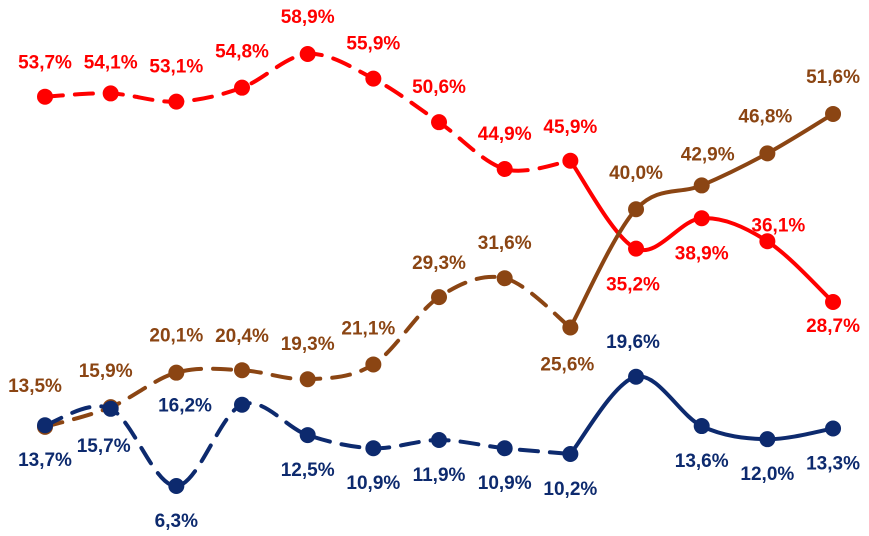 This screenshot has width=869, height=536. Describe the element at coordinates (765, 116) in the screenshot. I see `data-label: 46,8%` at that location.